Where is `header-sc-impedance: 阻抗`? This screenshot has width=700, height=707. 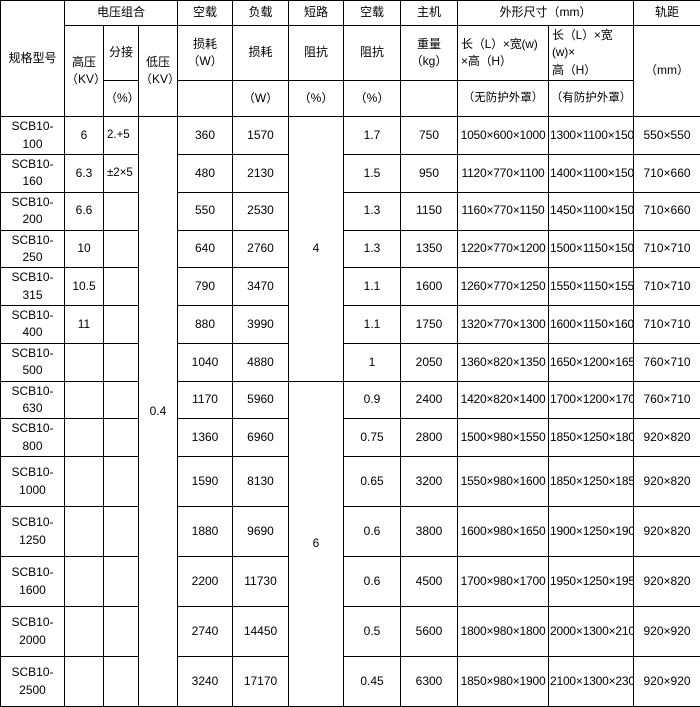
header-sc-impedance: 阻抗 is located at coordinates (316, 53).